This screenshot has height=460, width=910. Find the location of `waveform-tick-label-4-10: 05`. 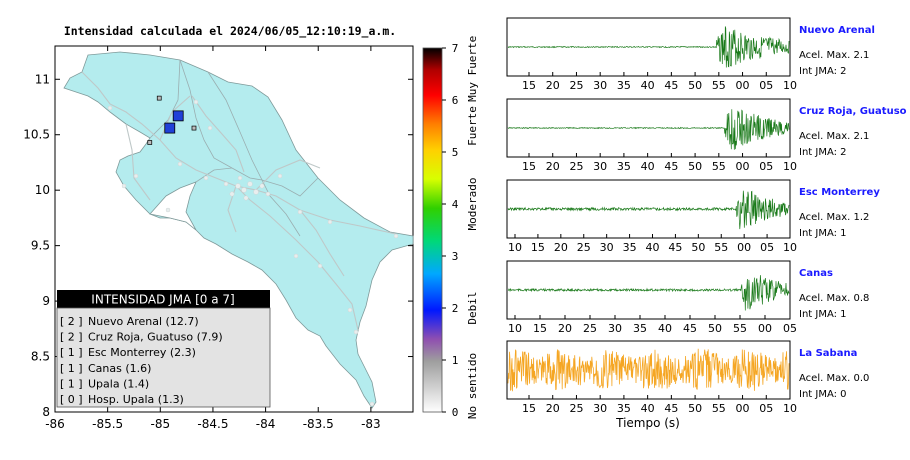

waveform-tick-label-4-10: 05 is located at coordinates (766, 408).